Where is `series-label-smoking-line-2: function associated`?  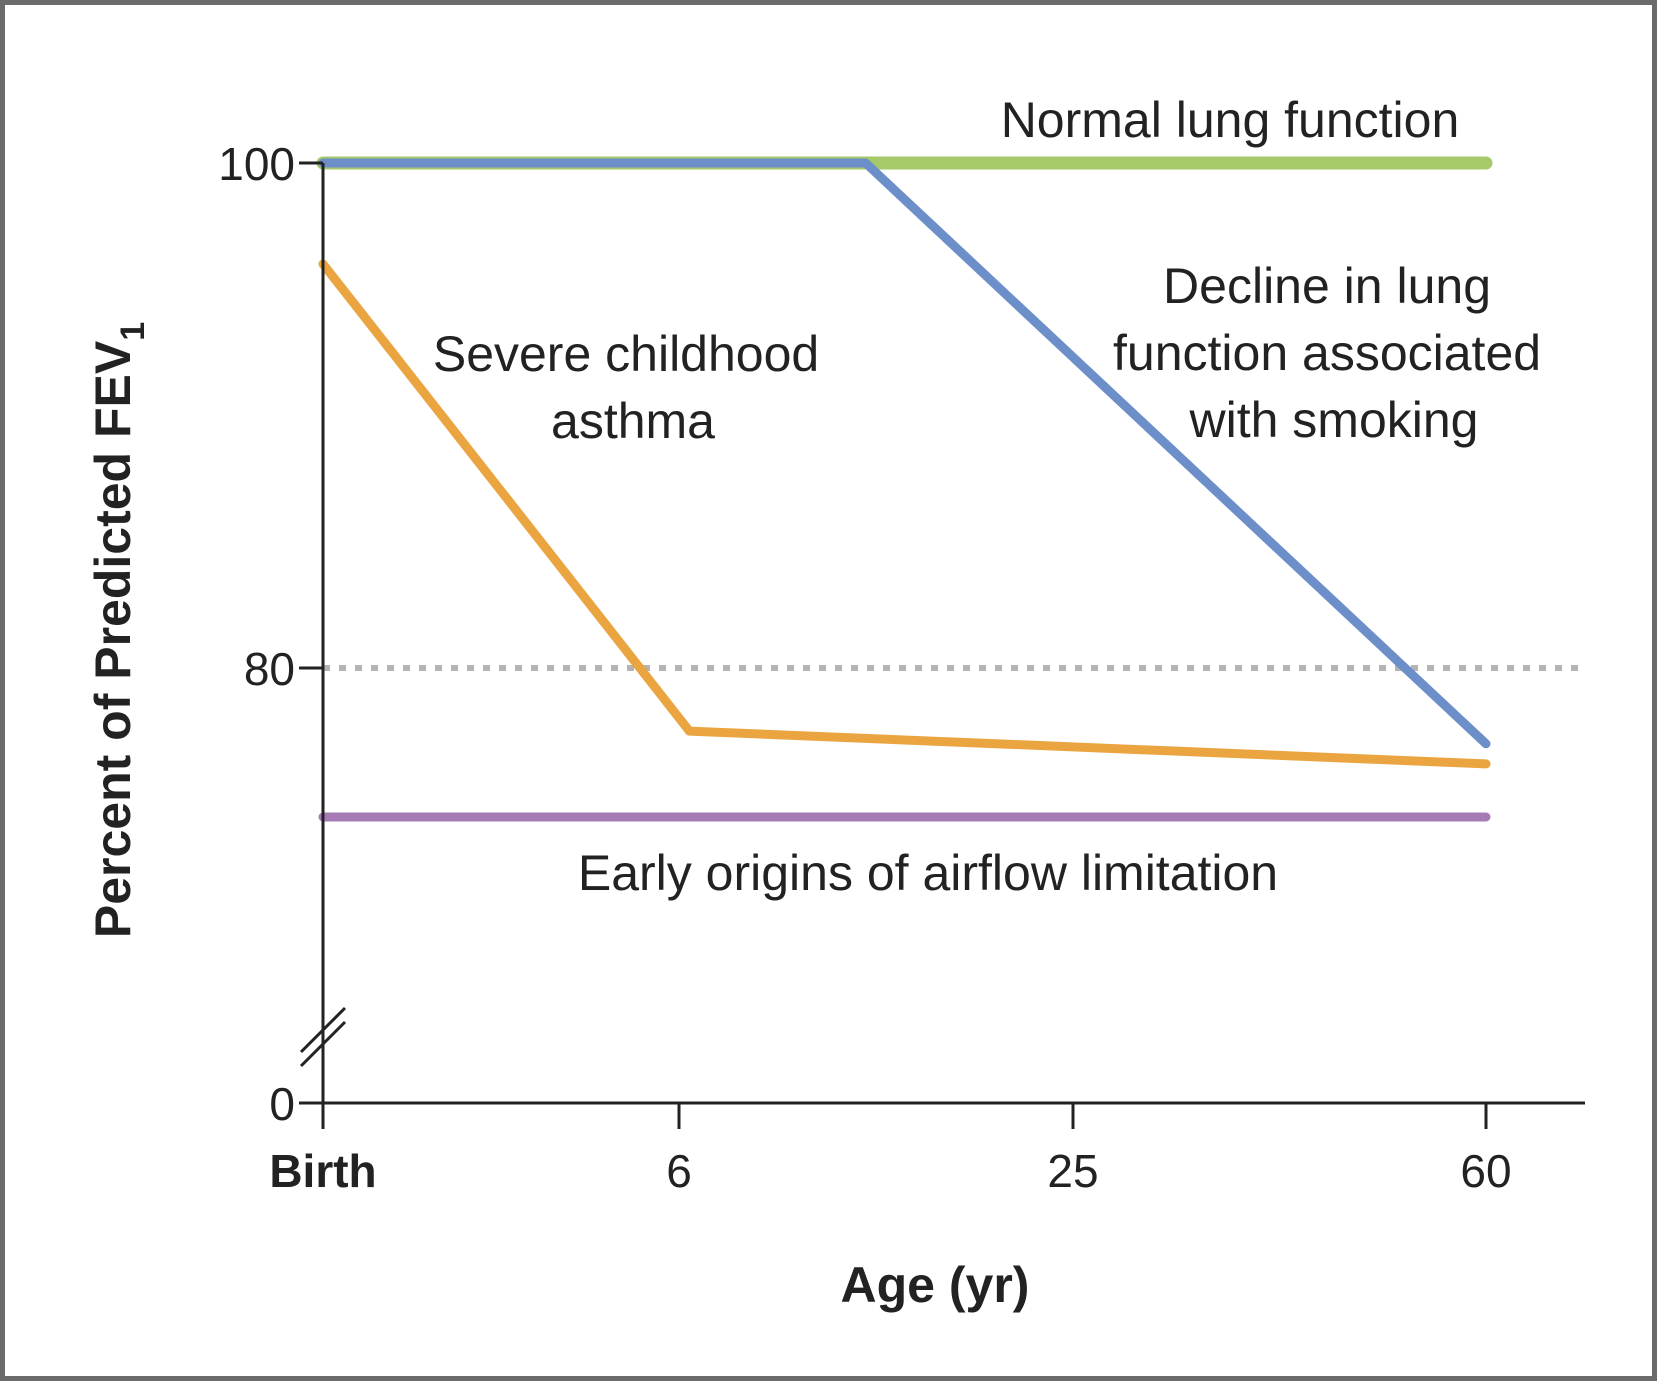
series-label-smoking-line-2: function associated is located at coordinates (1327, 353).